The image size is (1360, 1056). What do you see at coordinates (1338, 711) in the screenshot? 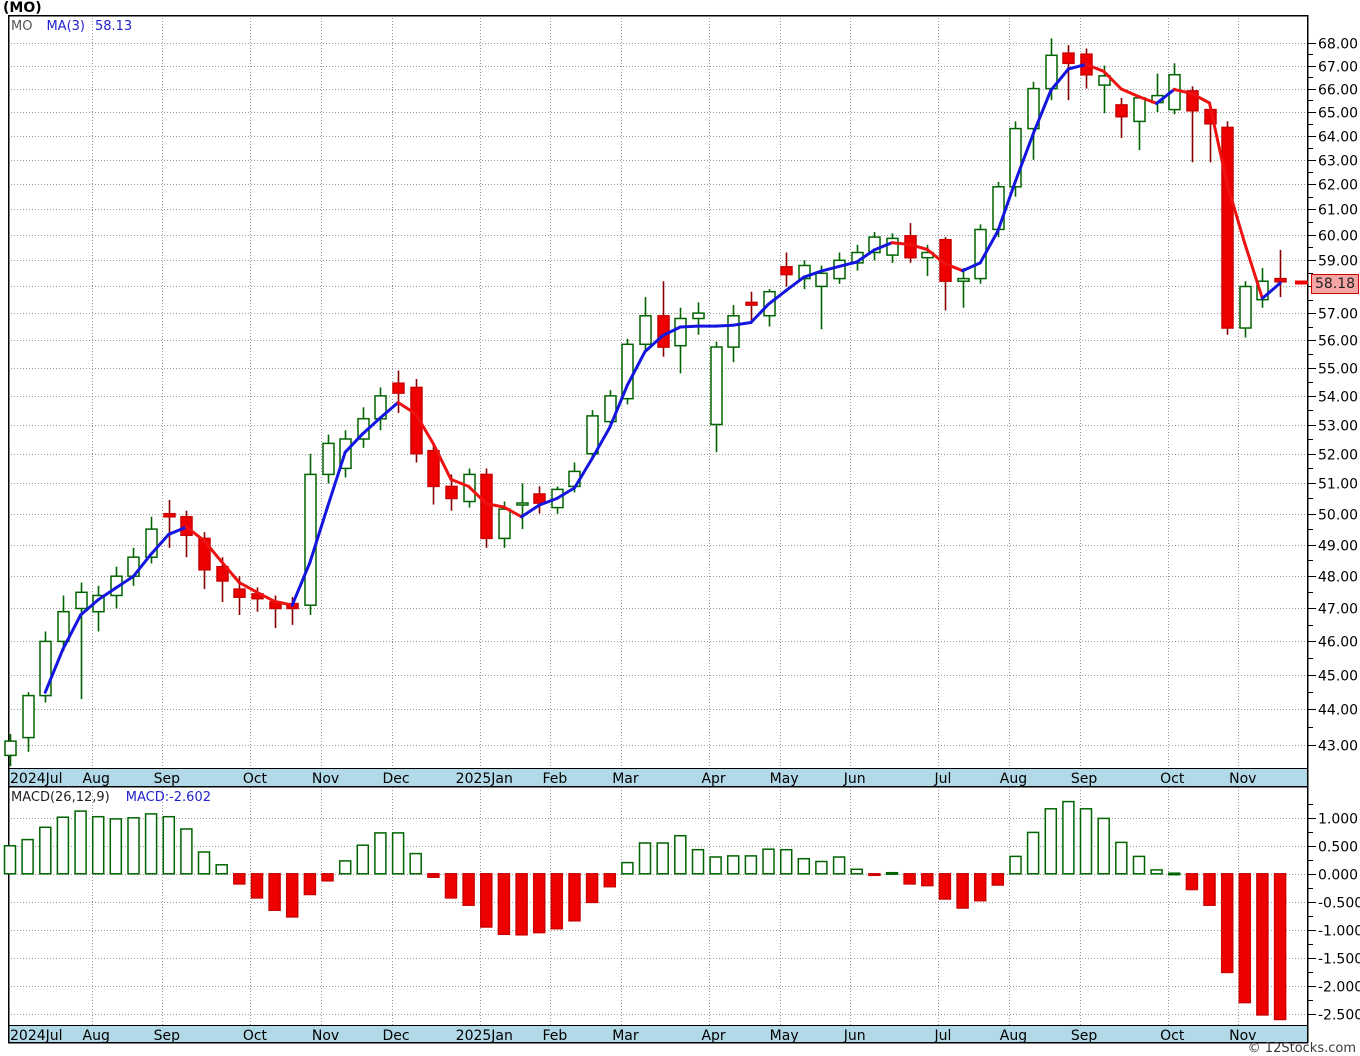
I see `price-tick-label: 44.00` at bounding box center [1338, 711].